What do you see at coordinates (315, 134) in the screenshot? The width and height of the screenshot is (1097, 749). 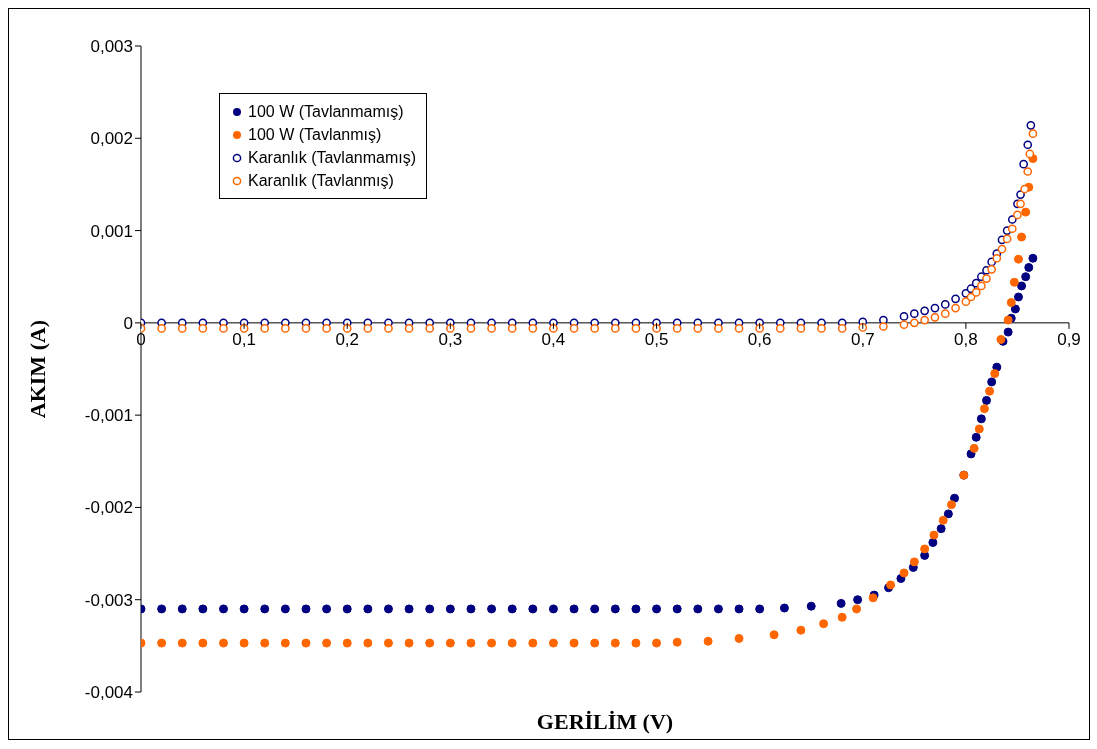 I see `legend-label: 100 W (Tavlanmış)` at bounding box center [315, 134].